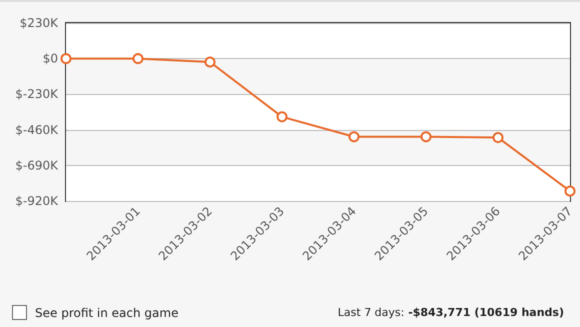  What do you see at coordinates (40, 23) in the screenshot?
I see `y-tick-label: $230K` at bounding box center [40, 23].